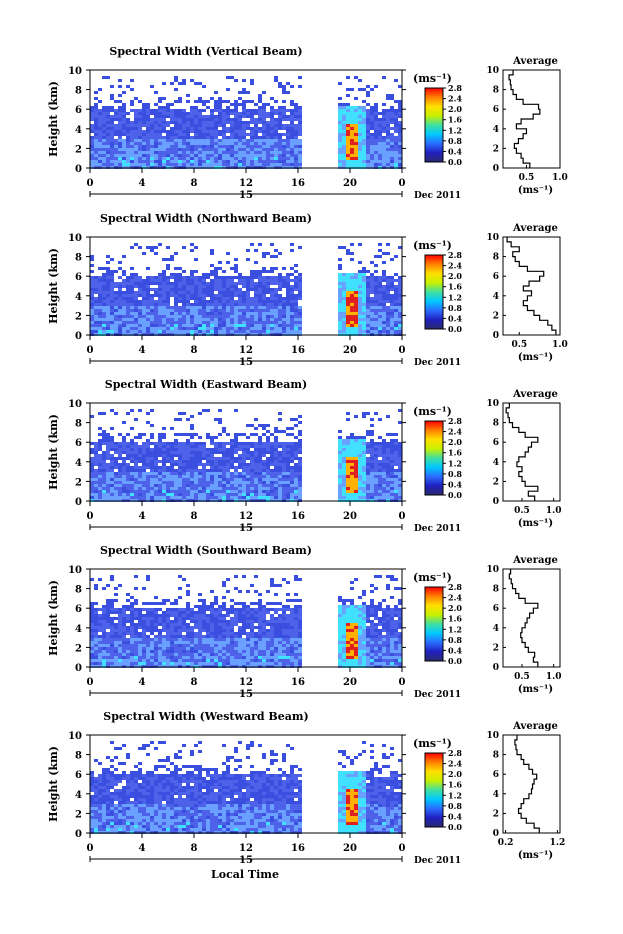 This screenshot has height=934, width=623. What do you see at coordinates (506, 843) in the screenshot?
I see `profile-xtick-label: 0.2` at bounding box center [506, 843].